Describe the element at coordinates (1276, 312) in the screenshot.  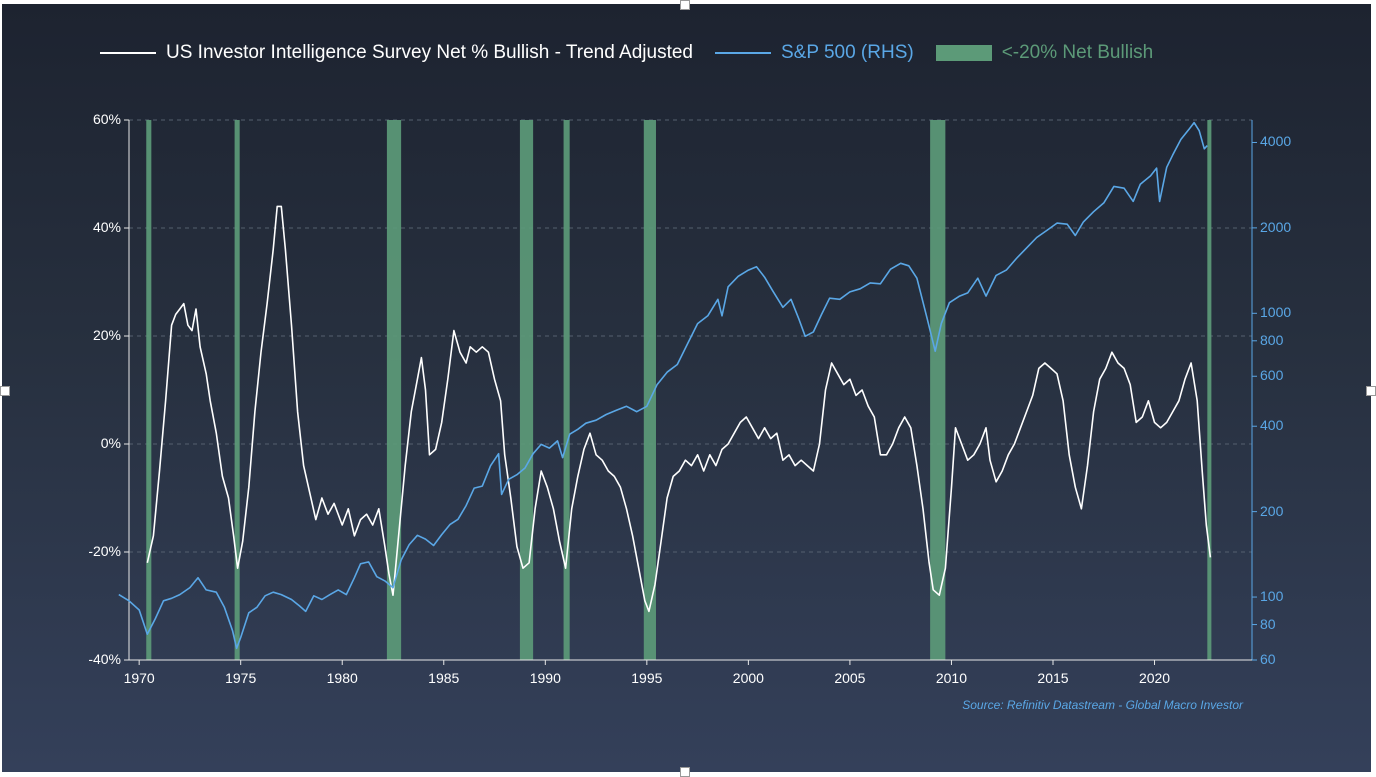
I see `right-tick-label: 1000` at that location.